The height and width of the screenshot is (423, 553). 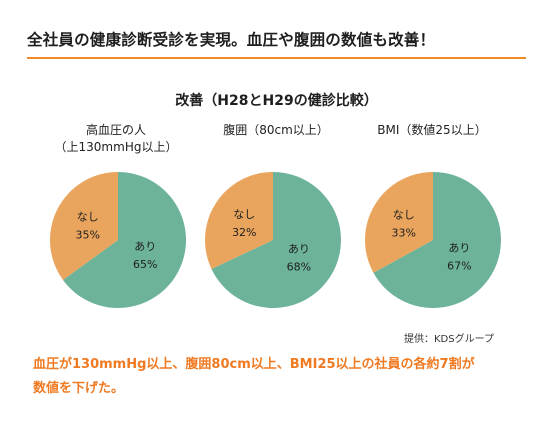 I want to click on pie-3-label: BMI（数値25以上）, so click(x=432, y=130).